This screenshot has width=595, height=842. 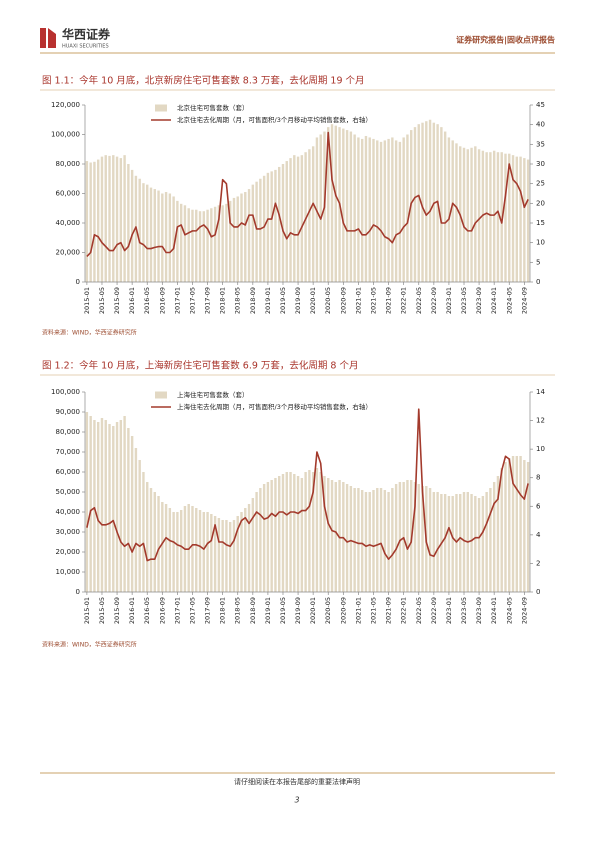 I want to click on y2-tick-label: 20, so click(x=540, y=203).